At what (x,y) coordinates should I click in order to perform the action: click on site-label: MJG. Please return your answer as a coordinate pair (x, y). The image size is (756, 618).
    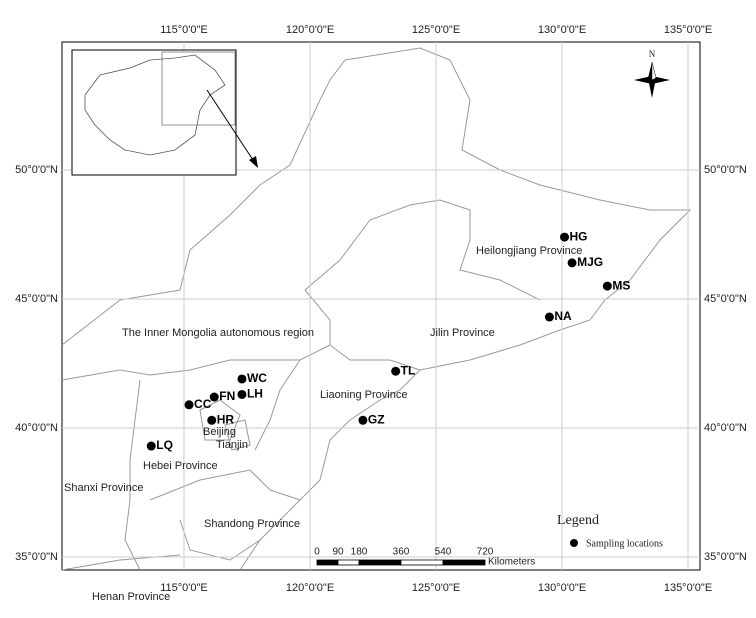
    Looking at the image, I should click on (590, 262).